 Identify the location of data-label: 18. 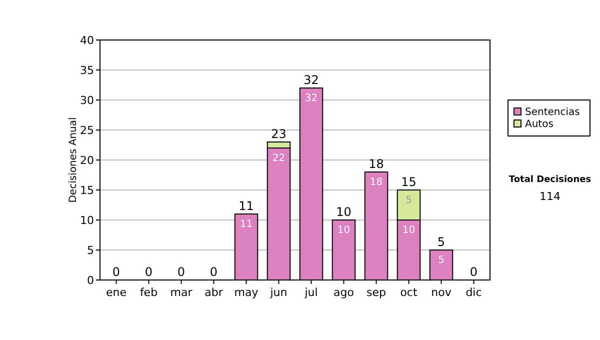
(376, 182).